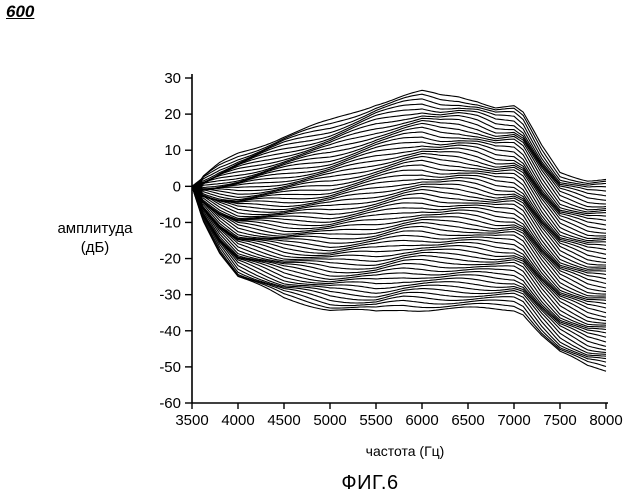 This screenshot has height=500, width=630. What do you see at coordinates (95, 228) in the screenshot?
I see `y-axis-label-line-1: амплитуда` at bounding box center [95, 228].